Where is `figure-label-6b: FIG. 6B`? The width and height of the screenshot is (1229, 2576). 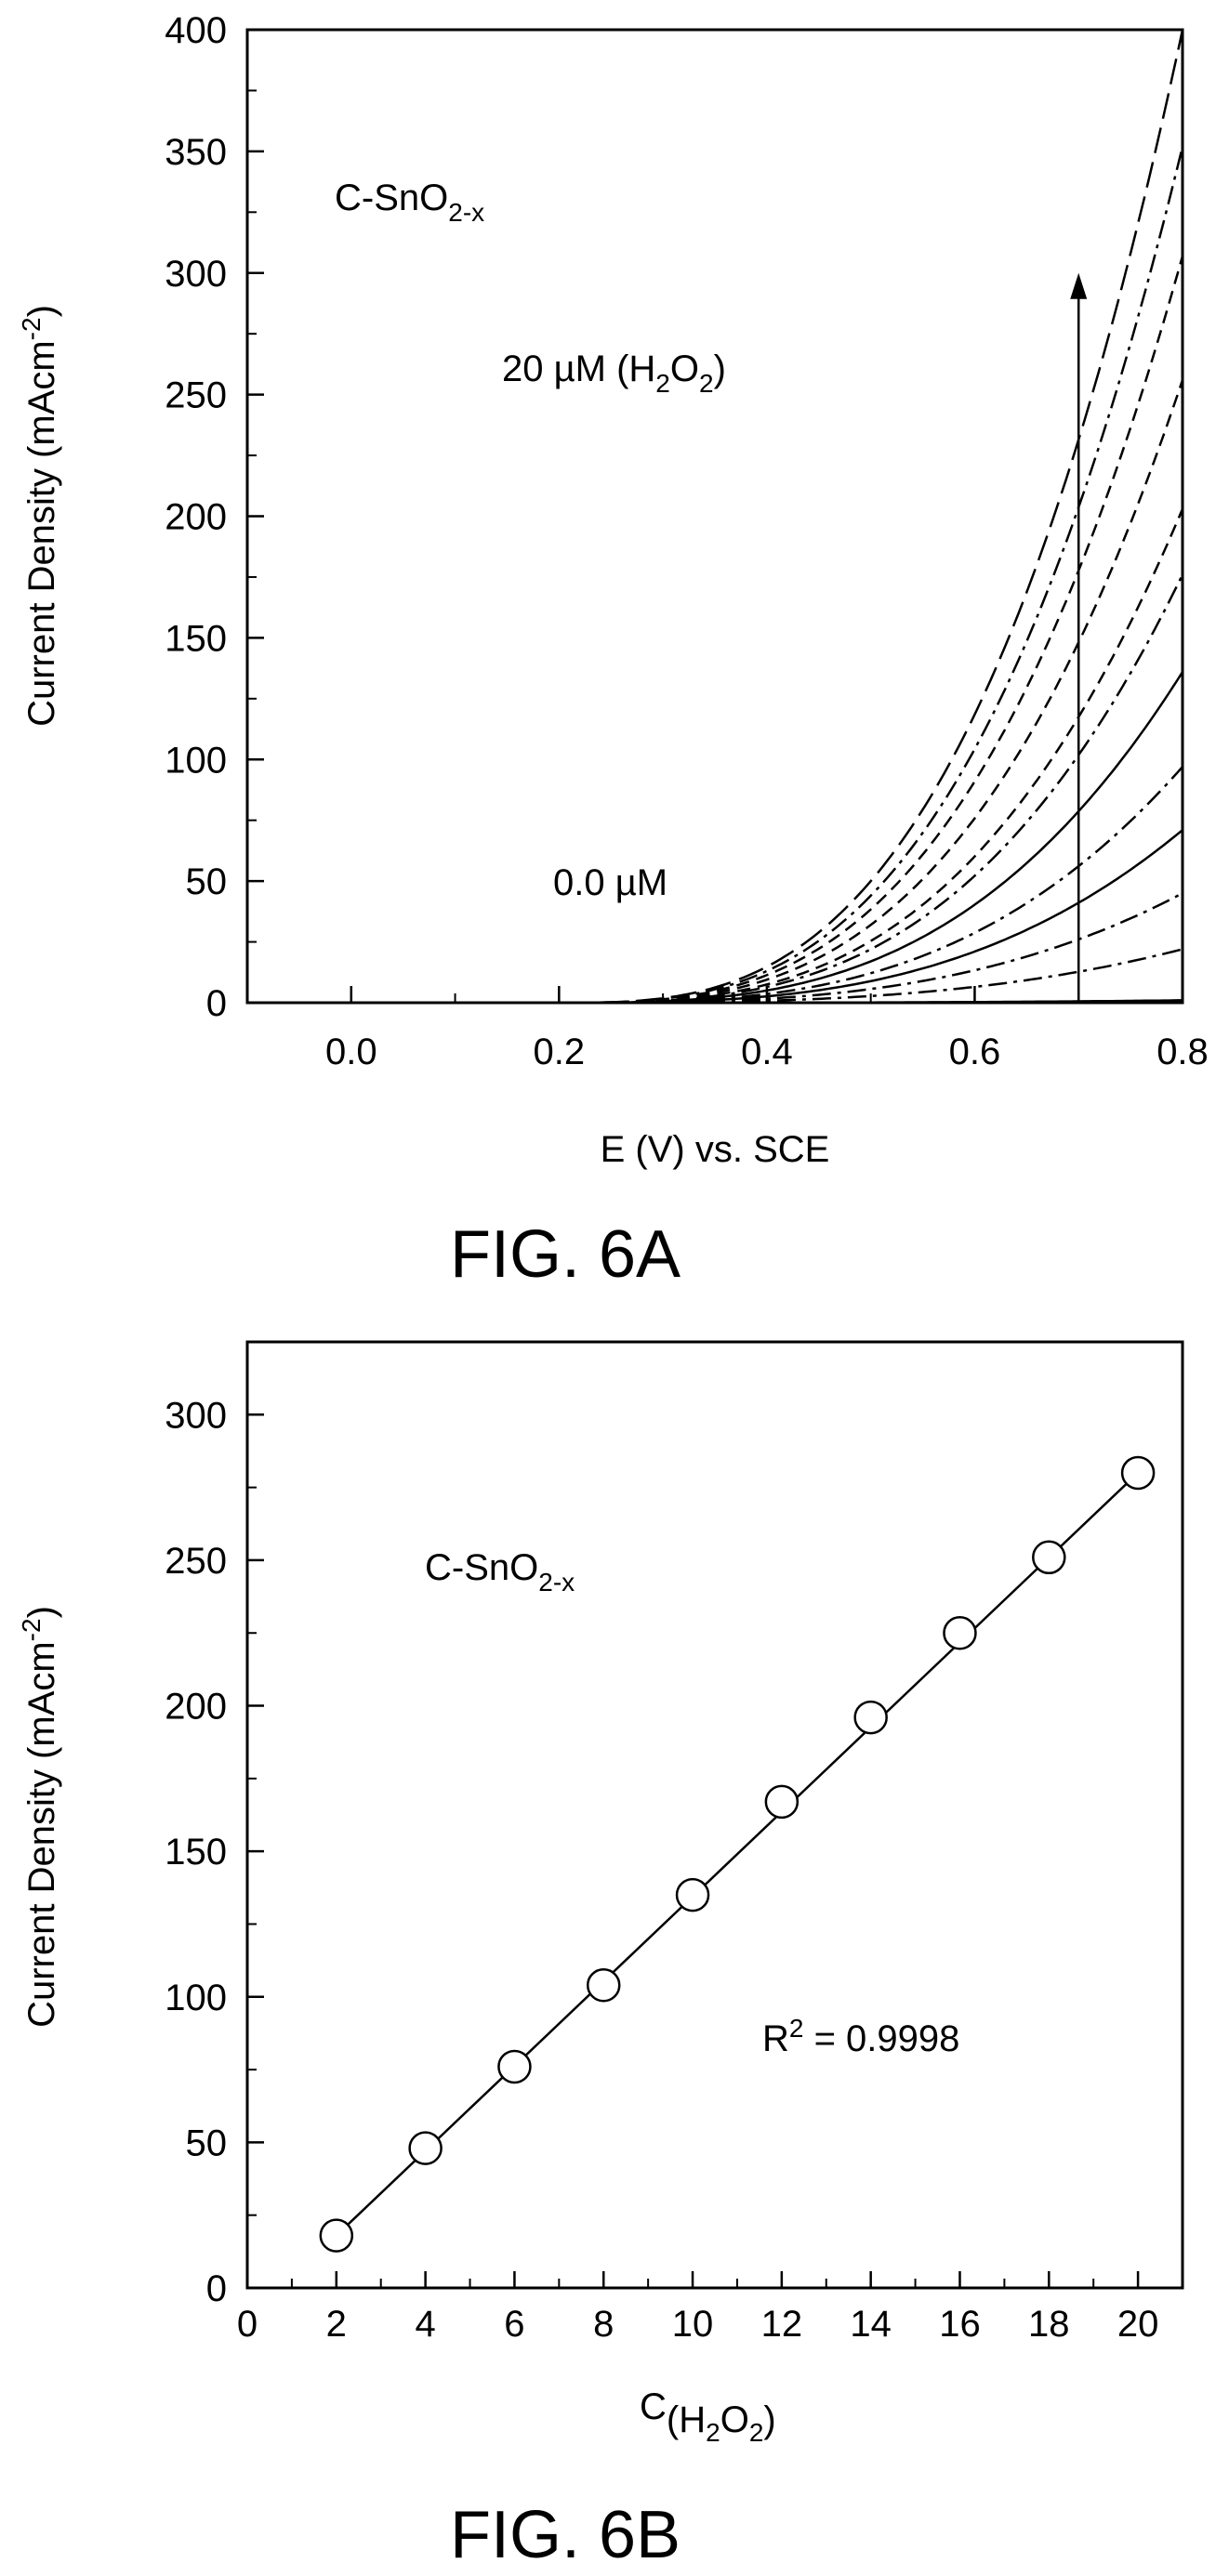 figure-label-6b: FIG. 6B is located at coordinates (565, 2535).